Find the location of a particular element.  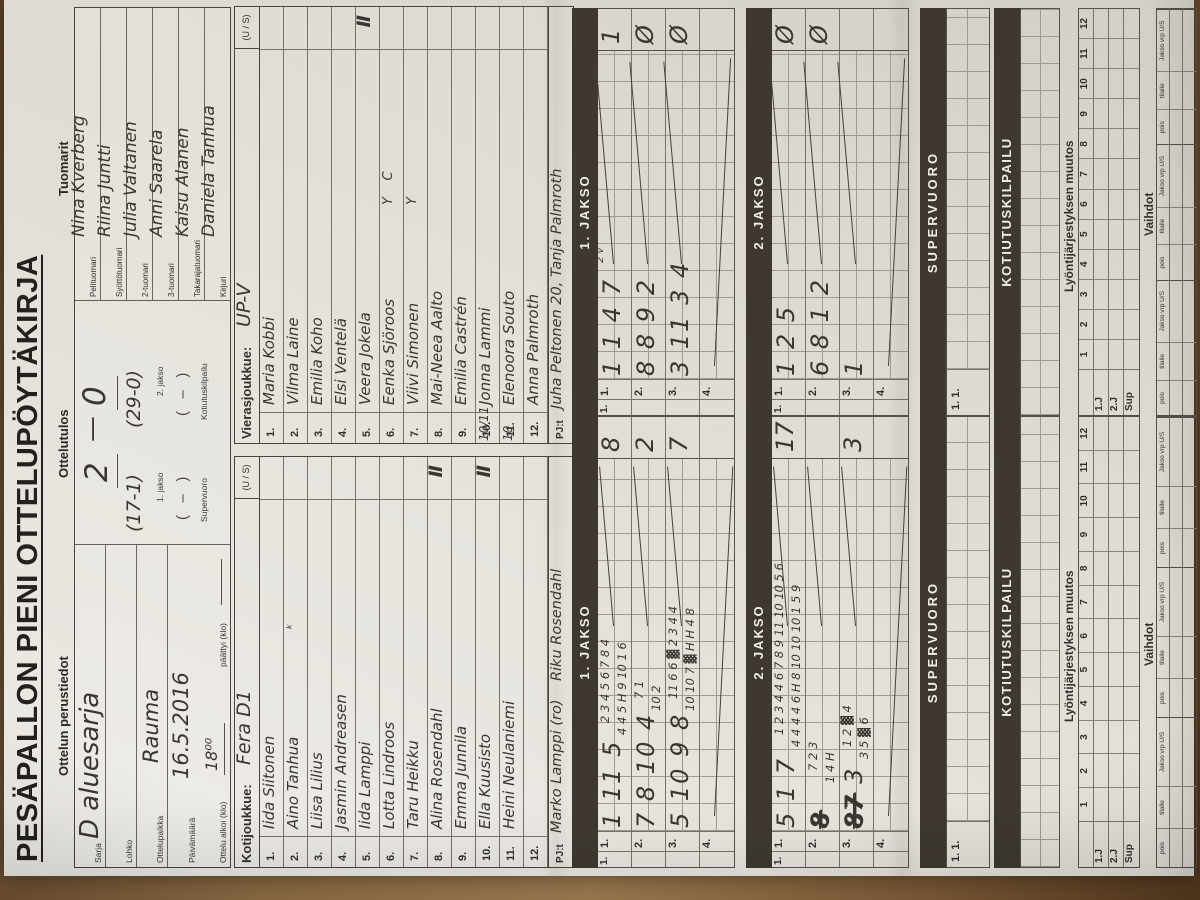

batter-sequence-line1: 2 3 4 5 6 7 8 4 is located at coordinates (605, 680).